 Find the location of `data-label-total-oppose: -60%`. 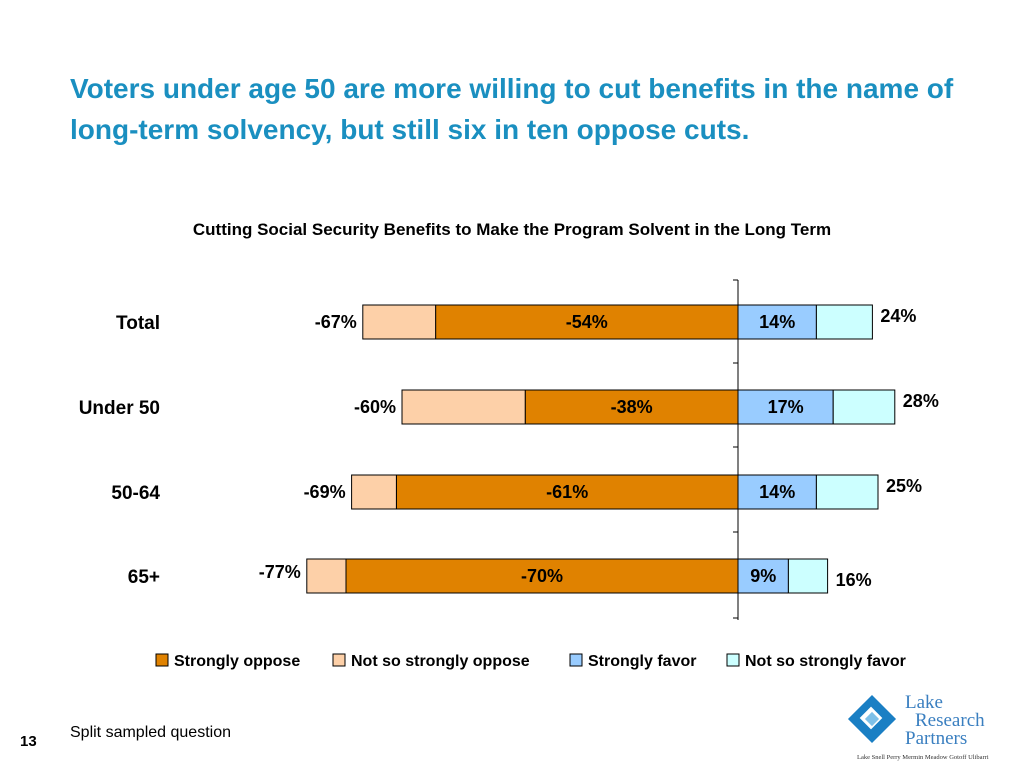

data-label-total-oppose: -60% is located at coordinates (375, 407).